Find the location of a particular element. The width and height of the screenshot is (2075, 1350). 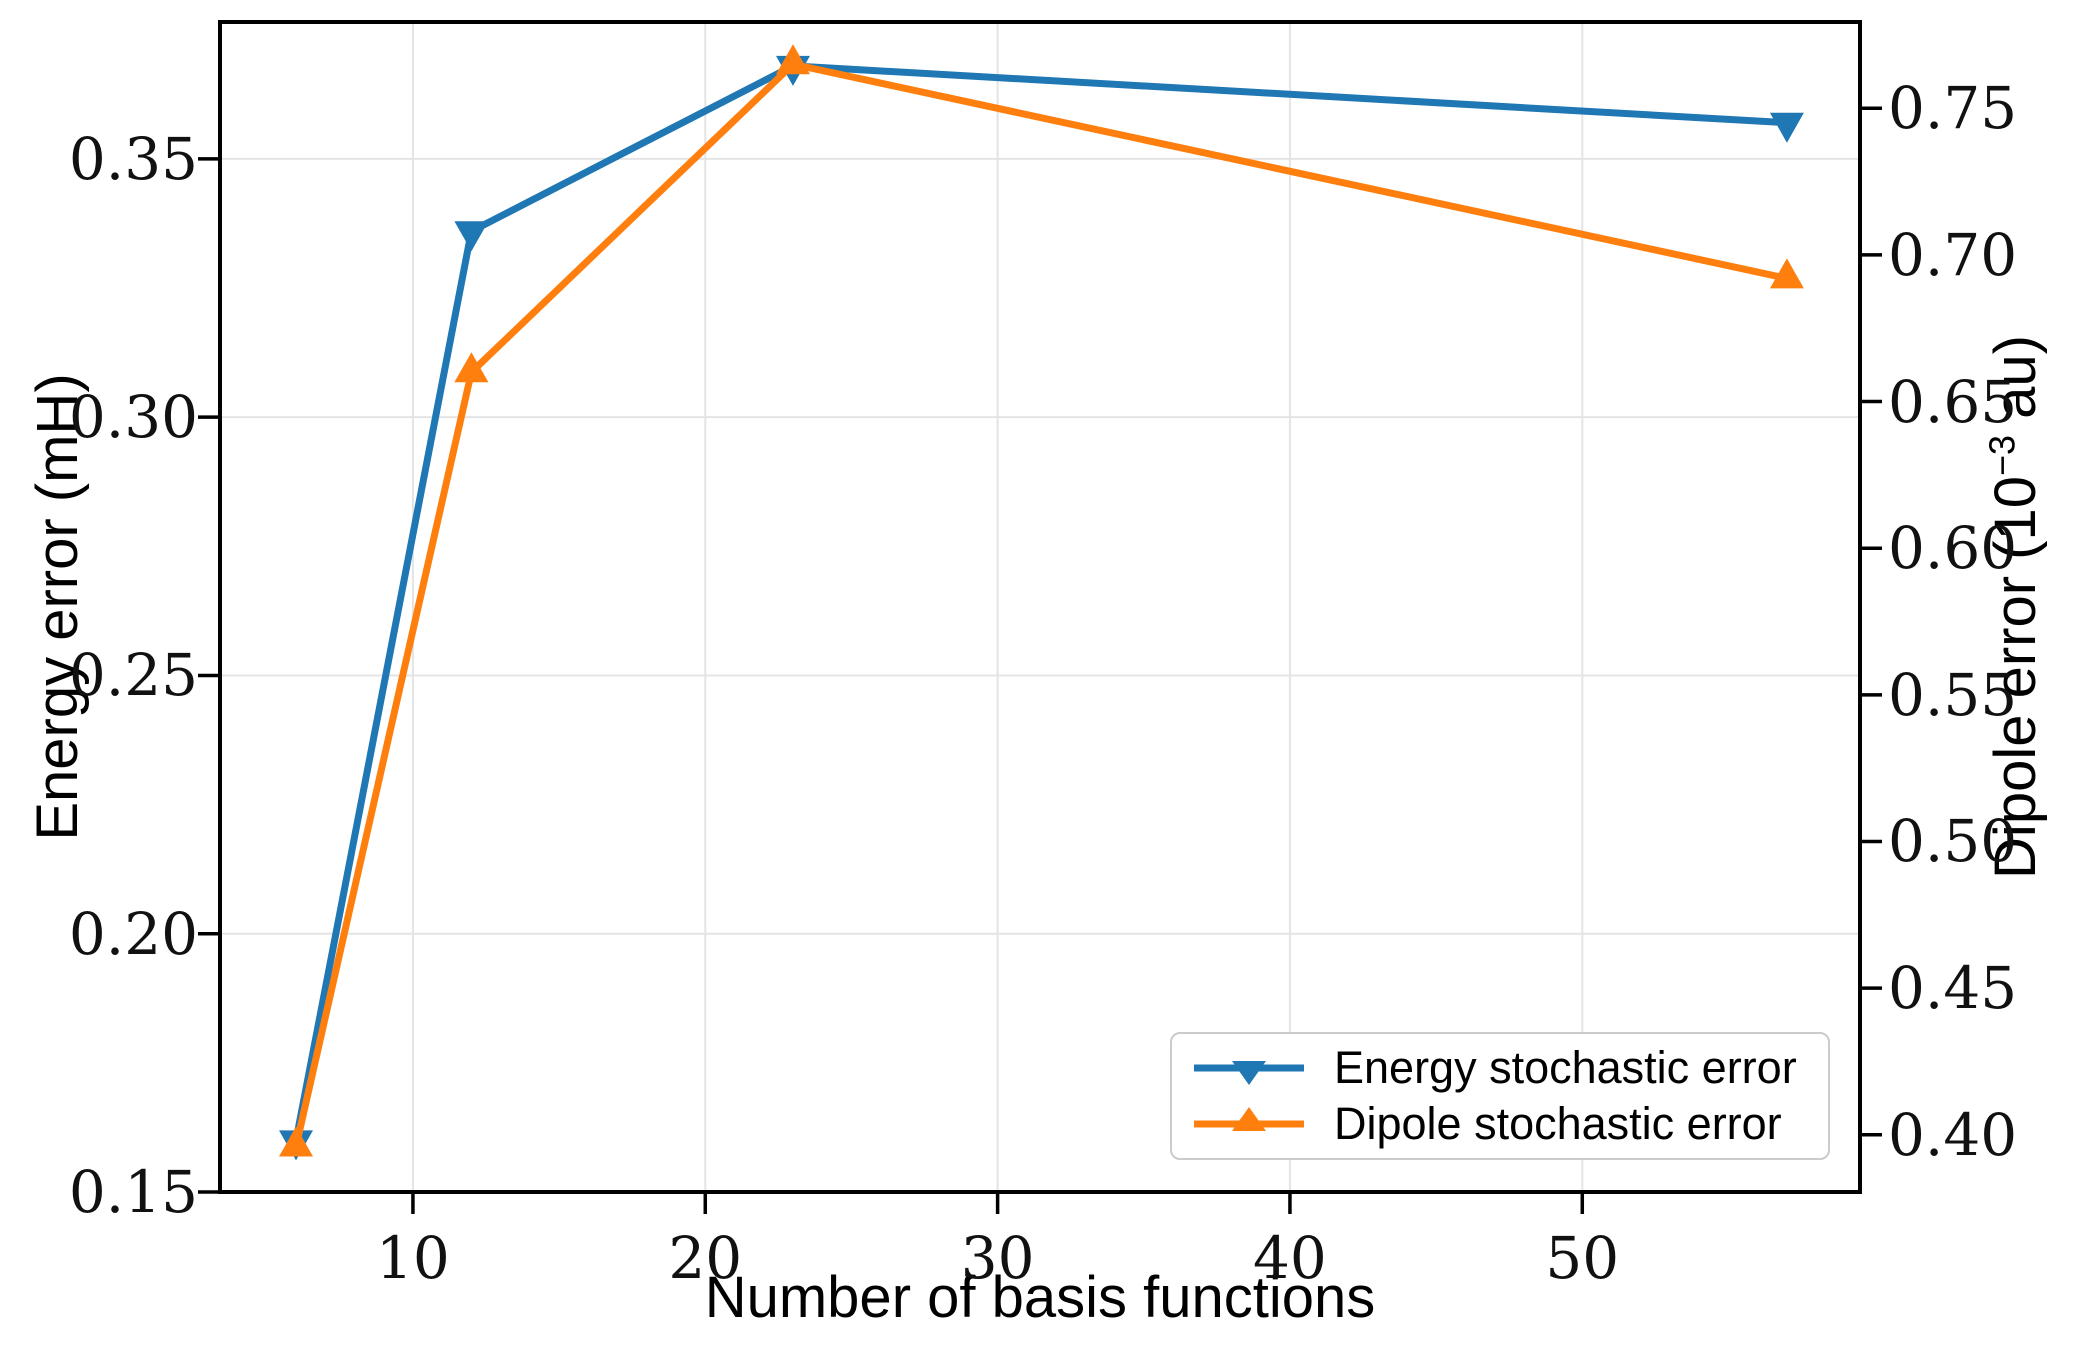

y-tick-label-right: 0.55 is located at coordinates (1953, 694).